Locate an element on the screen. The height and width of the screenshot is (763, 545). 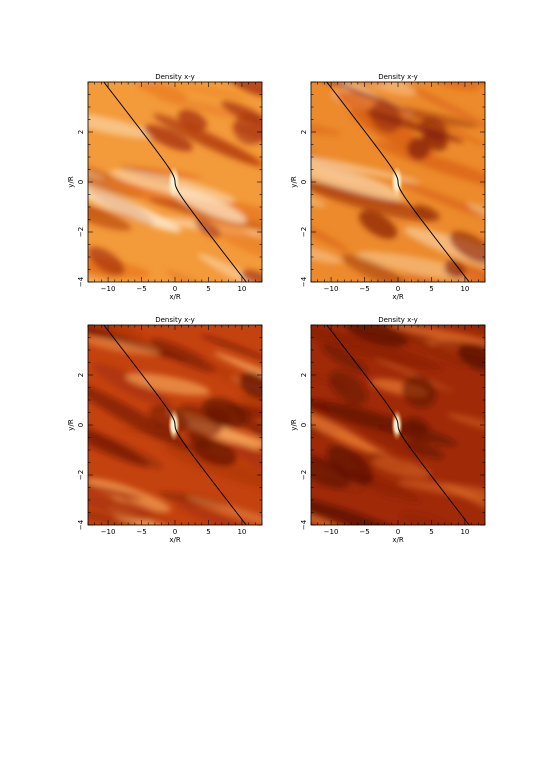
density-panel-bottom-right: Density x-y −10 −5 0 5 10 −4 −2 0 2 x/R y/R is located at coordinates (384, 433).